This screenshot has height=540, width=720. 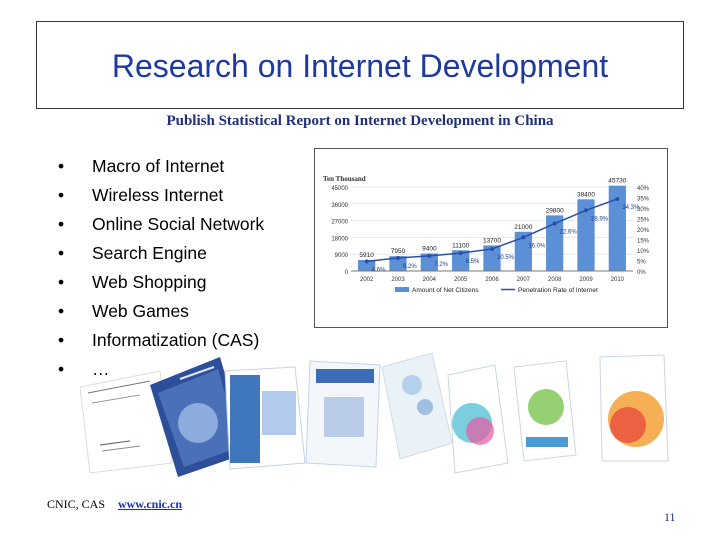 I want to click on bullet-item: • Search Engine, so click(x=161, y=253).